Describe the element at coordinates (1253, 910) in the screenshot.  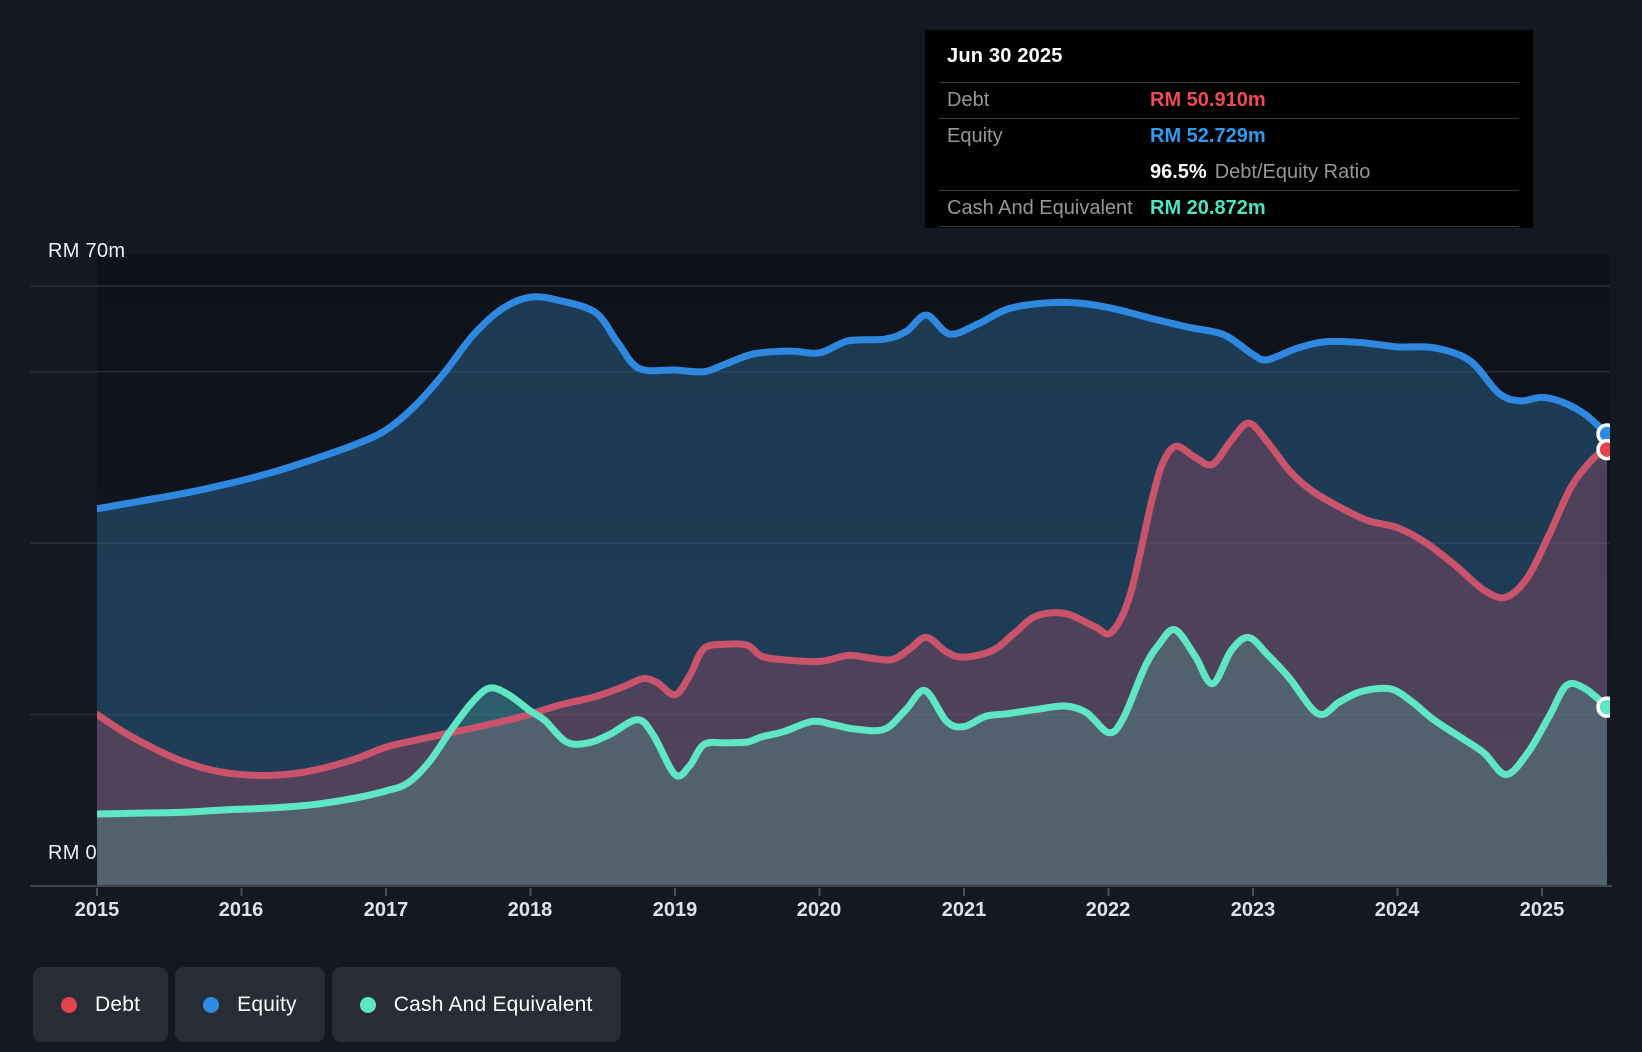
I see `x-tick-label-2023: 2023` at that location.